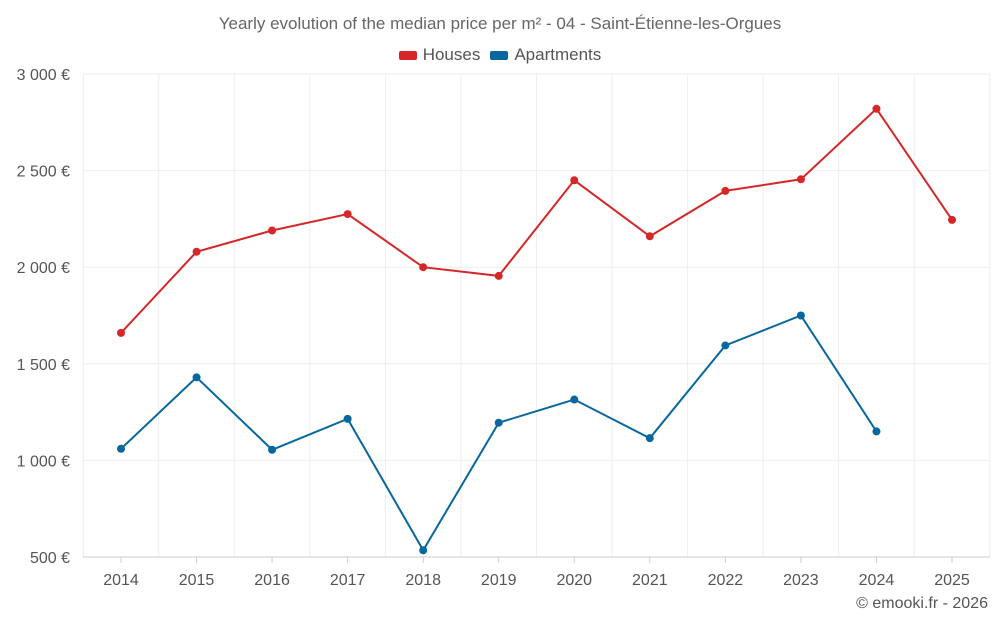 This screenshot has width=1000, height=625. Describe the element at coordinates (407, 55) in the screenshot. I see `legend-swatch-houses` at that location.